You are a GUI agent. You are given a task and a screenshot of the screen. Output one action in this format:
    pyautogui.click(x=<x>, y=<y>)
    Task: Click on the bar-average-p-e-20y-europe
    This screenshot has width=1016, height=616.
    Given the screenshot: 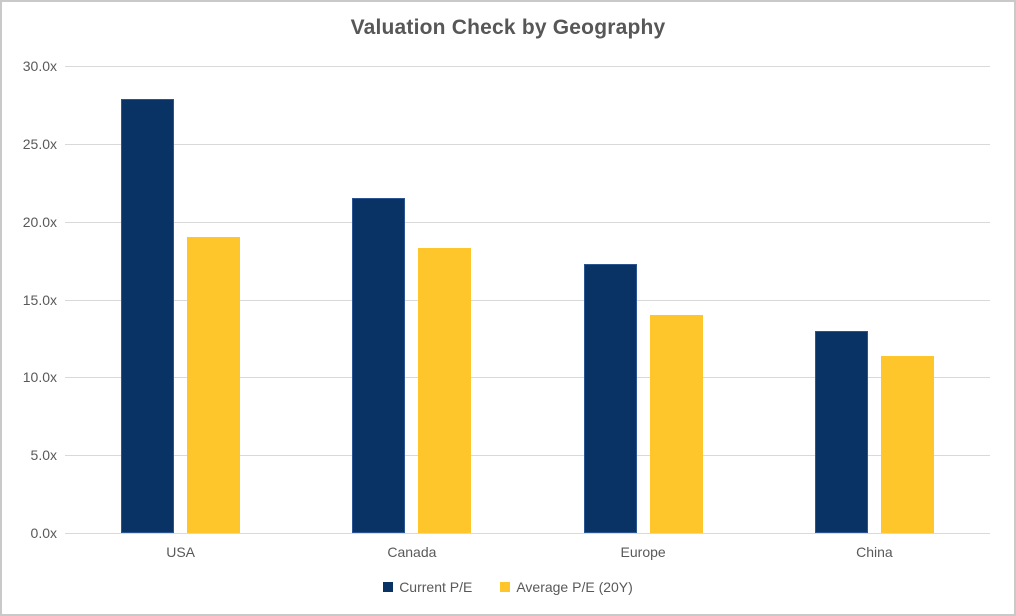 What is the action you would take?
    pyautogui.click(x=676, y=424)
    